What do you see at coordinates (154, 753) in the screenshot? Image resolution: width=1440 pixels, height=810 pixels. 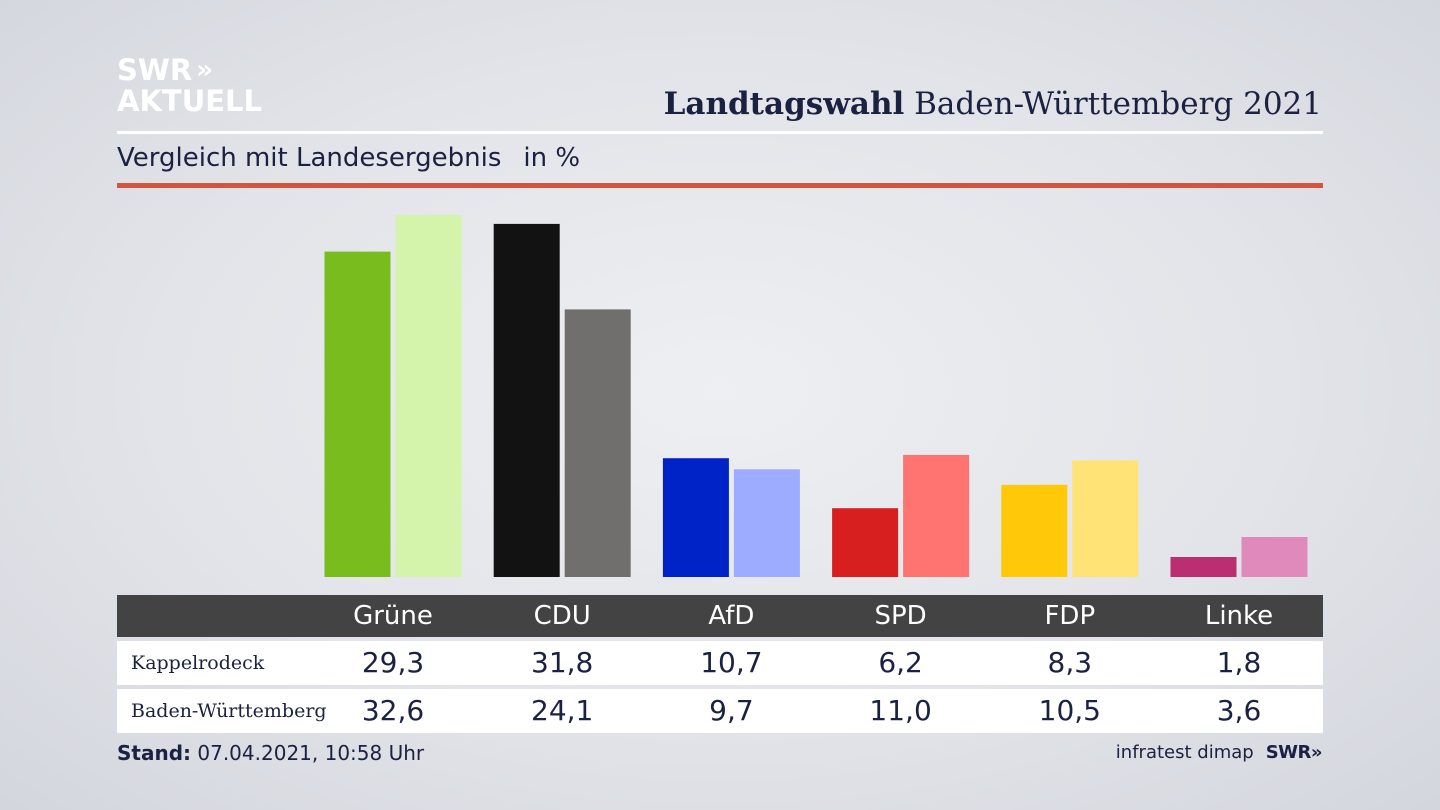 I see `stand-label: Stand:` at bounding box center [154, 753].